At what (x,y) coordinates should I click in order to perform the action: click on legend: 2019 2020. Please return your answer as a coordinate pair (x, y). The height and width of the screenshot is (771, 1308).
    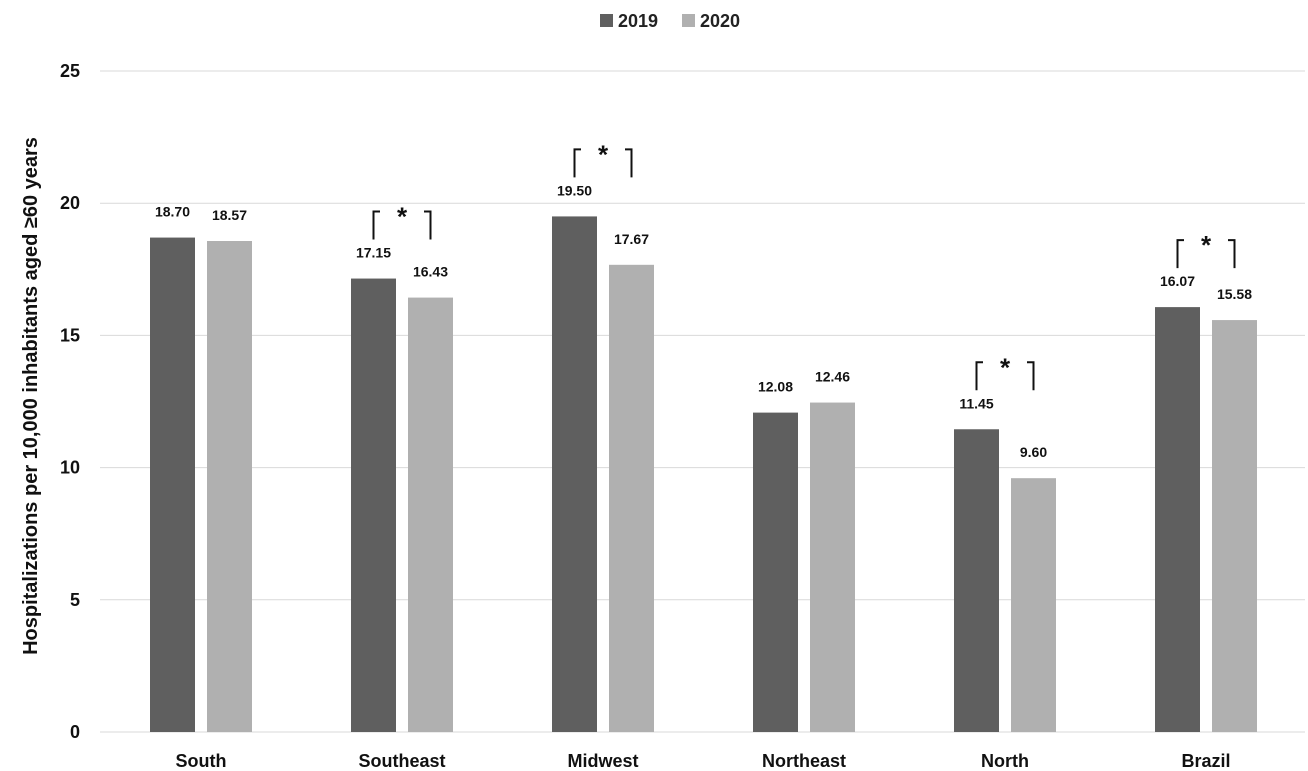
    Looking at the image, I should click on (670, 21).